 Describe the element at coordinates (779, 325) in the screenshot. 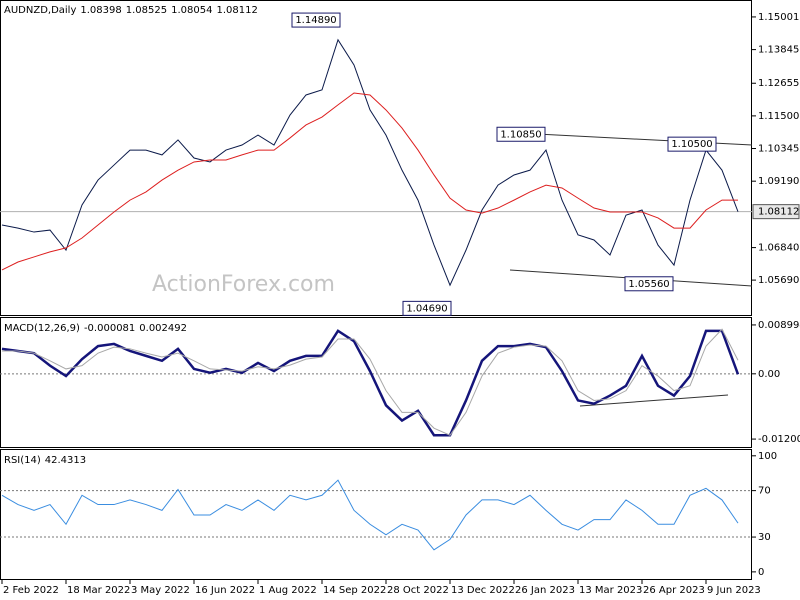

I see `y-tick-label: 0.008994` at that location.